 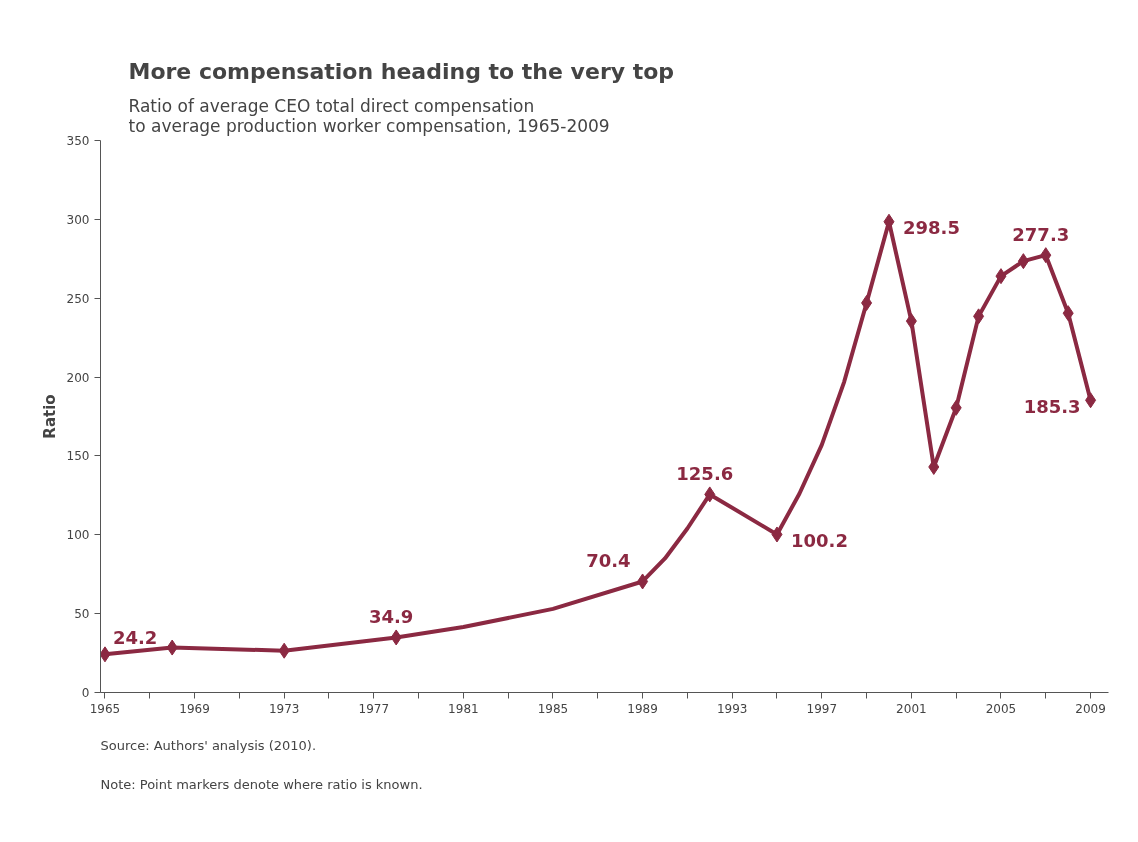 What do you see at coordinates (78, 377) in the screenshot?
I see `y-tick-label: 200` at bounding box center [78, 377].